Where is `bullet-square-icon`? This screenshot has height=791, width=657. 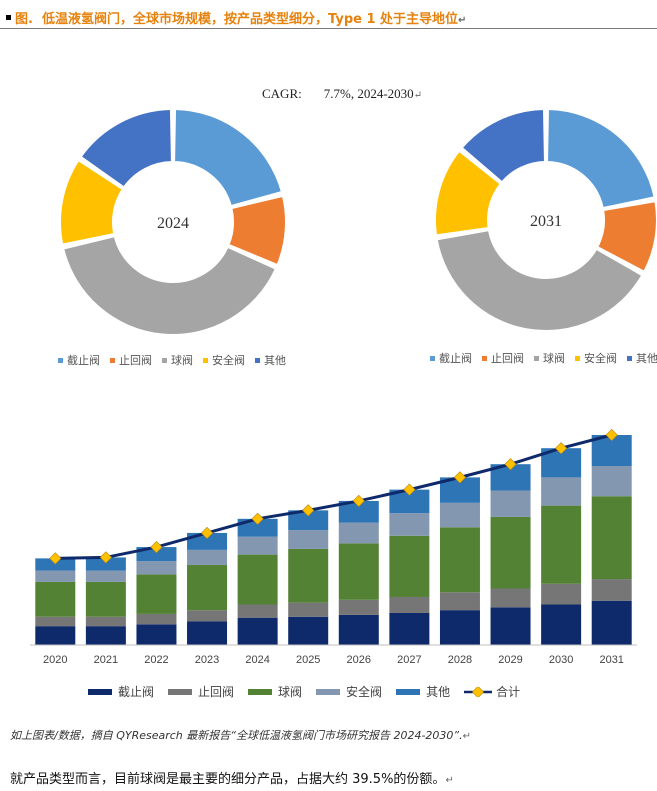
bullet-square-icon is located at coordinates (8, 17).